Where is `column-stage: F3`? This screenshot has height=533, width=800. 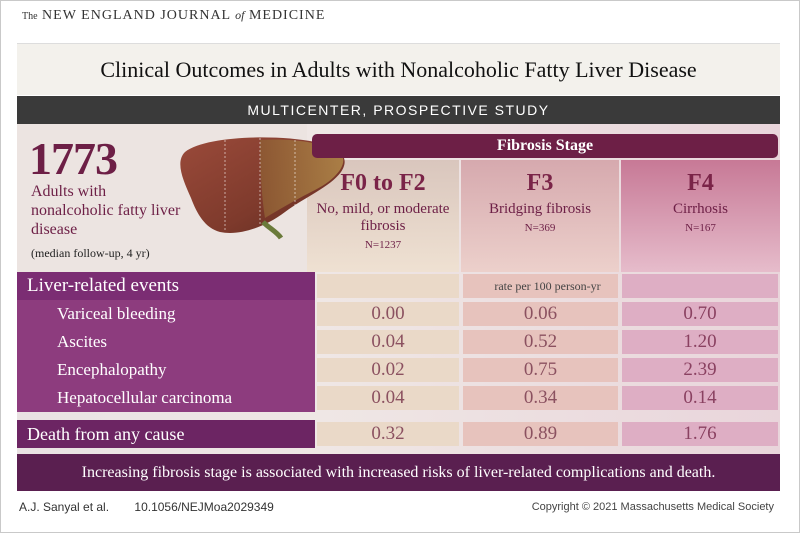 column-stage: F3 is located at coordinates (540, 183).